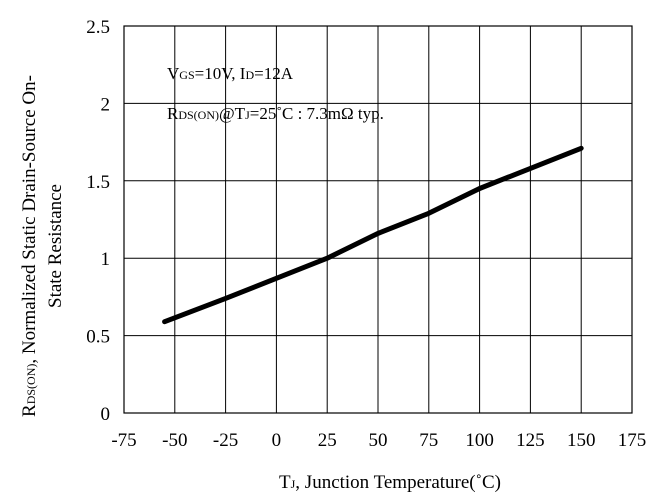 Image resolution: width=664 pixels, height=495 pixels. Describe the element at coordinates (106, 104) in the screenshot. I see `y-tick-label: 2` at that location.